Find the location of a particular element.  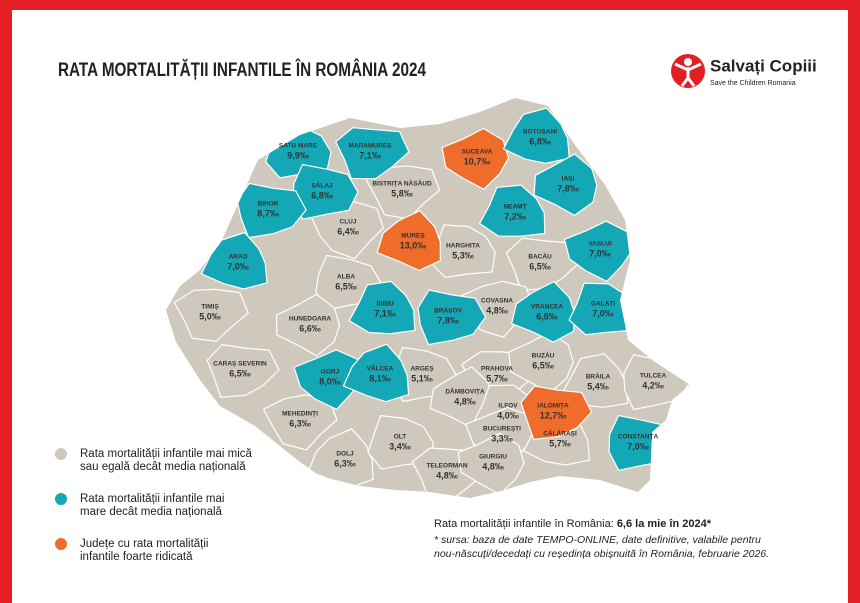

county-value: 4,0‰ is located at coordinates (508, 415).